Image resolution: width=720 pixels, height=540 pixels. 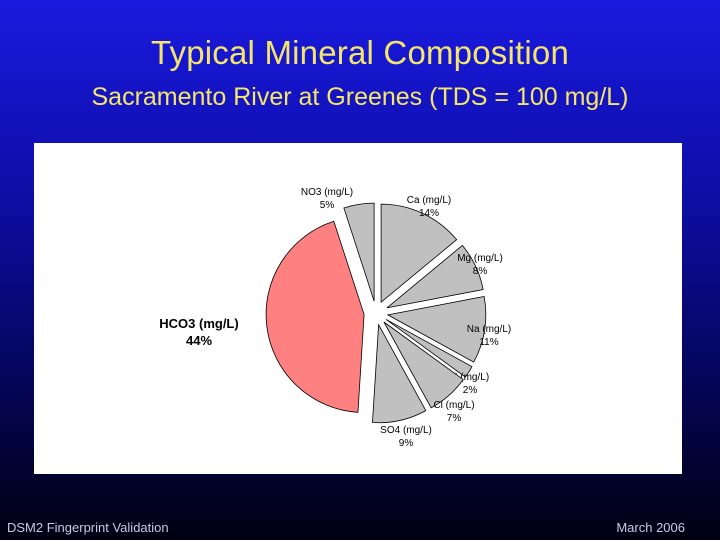 I want to click on pie-slice-na, so click(x=436, y=329).